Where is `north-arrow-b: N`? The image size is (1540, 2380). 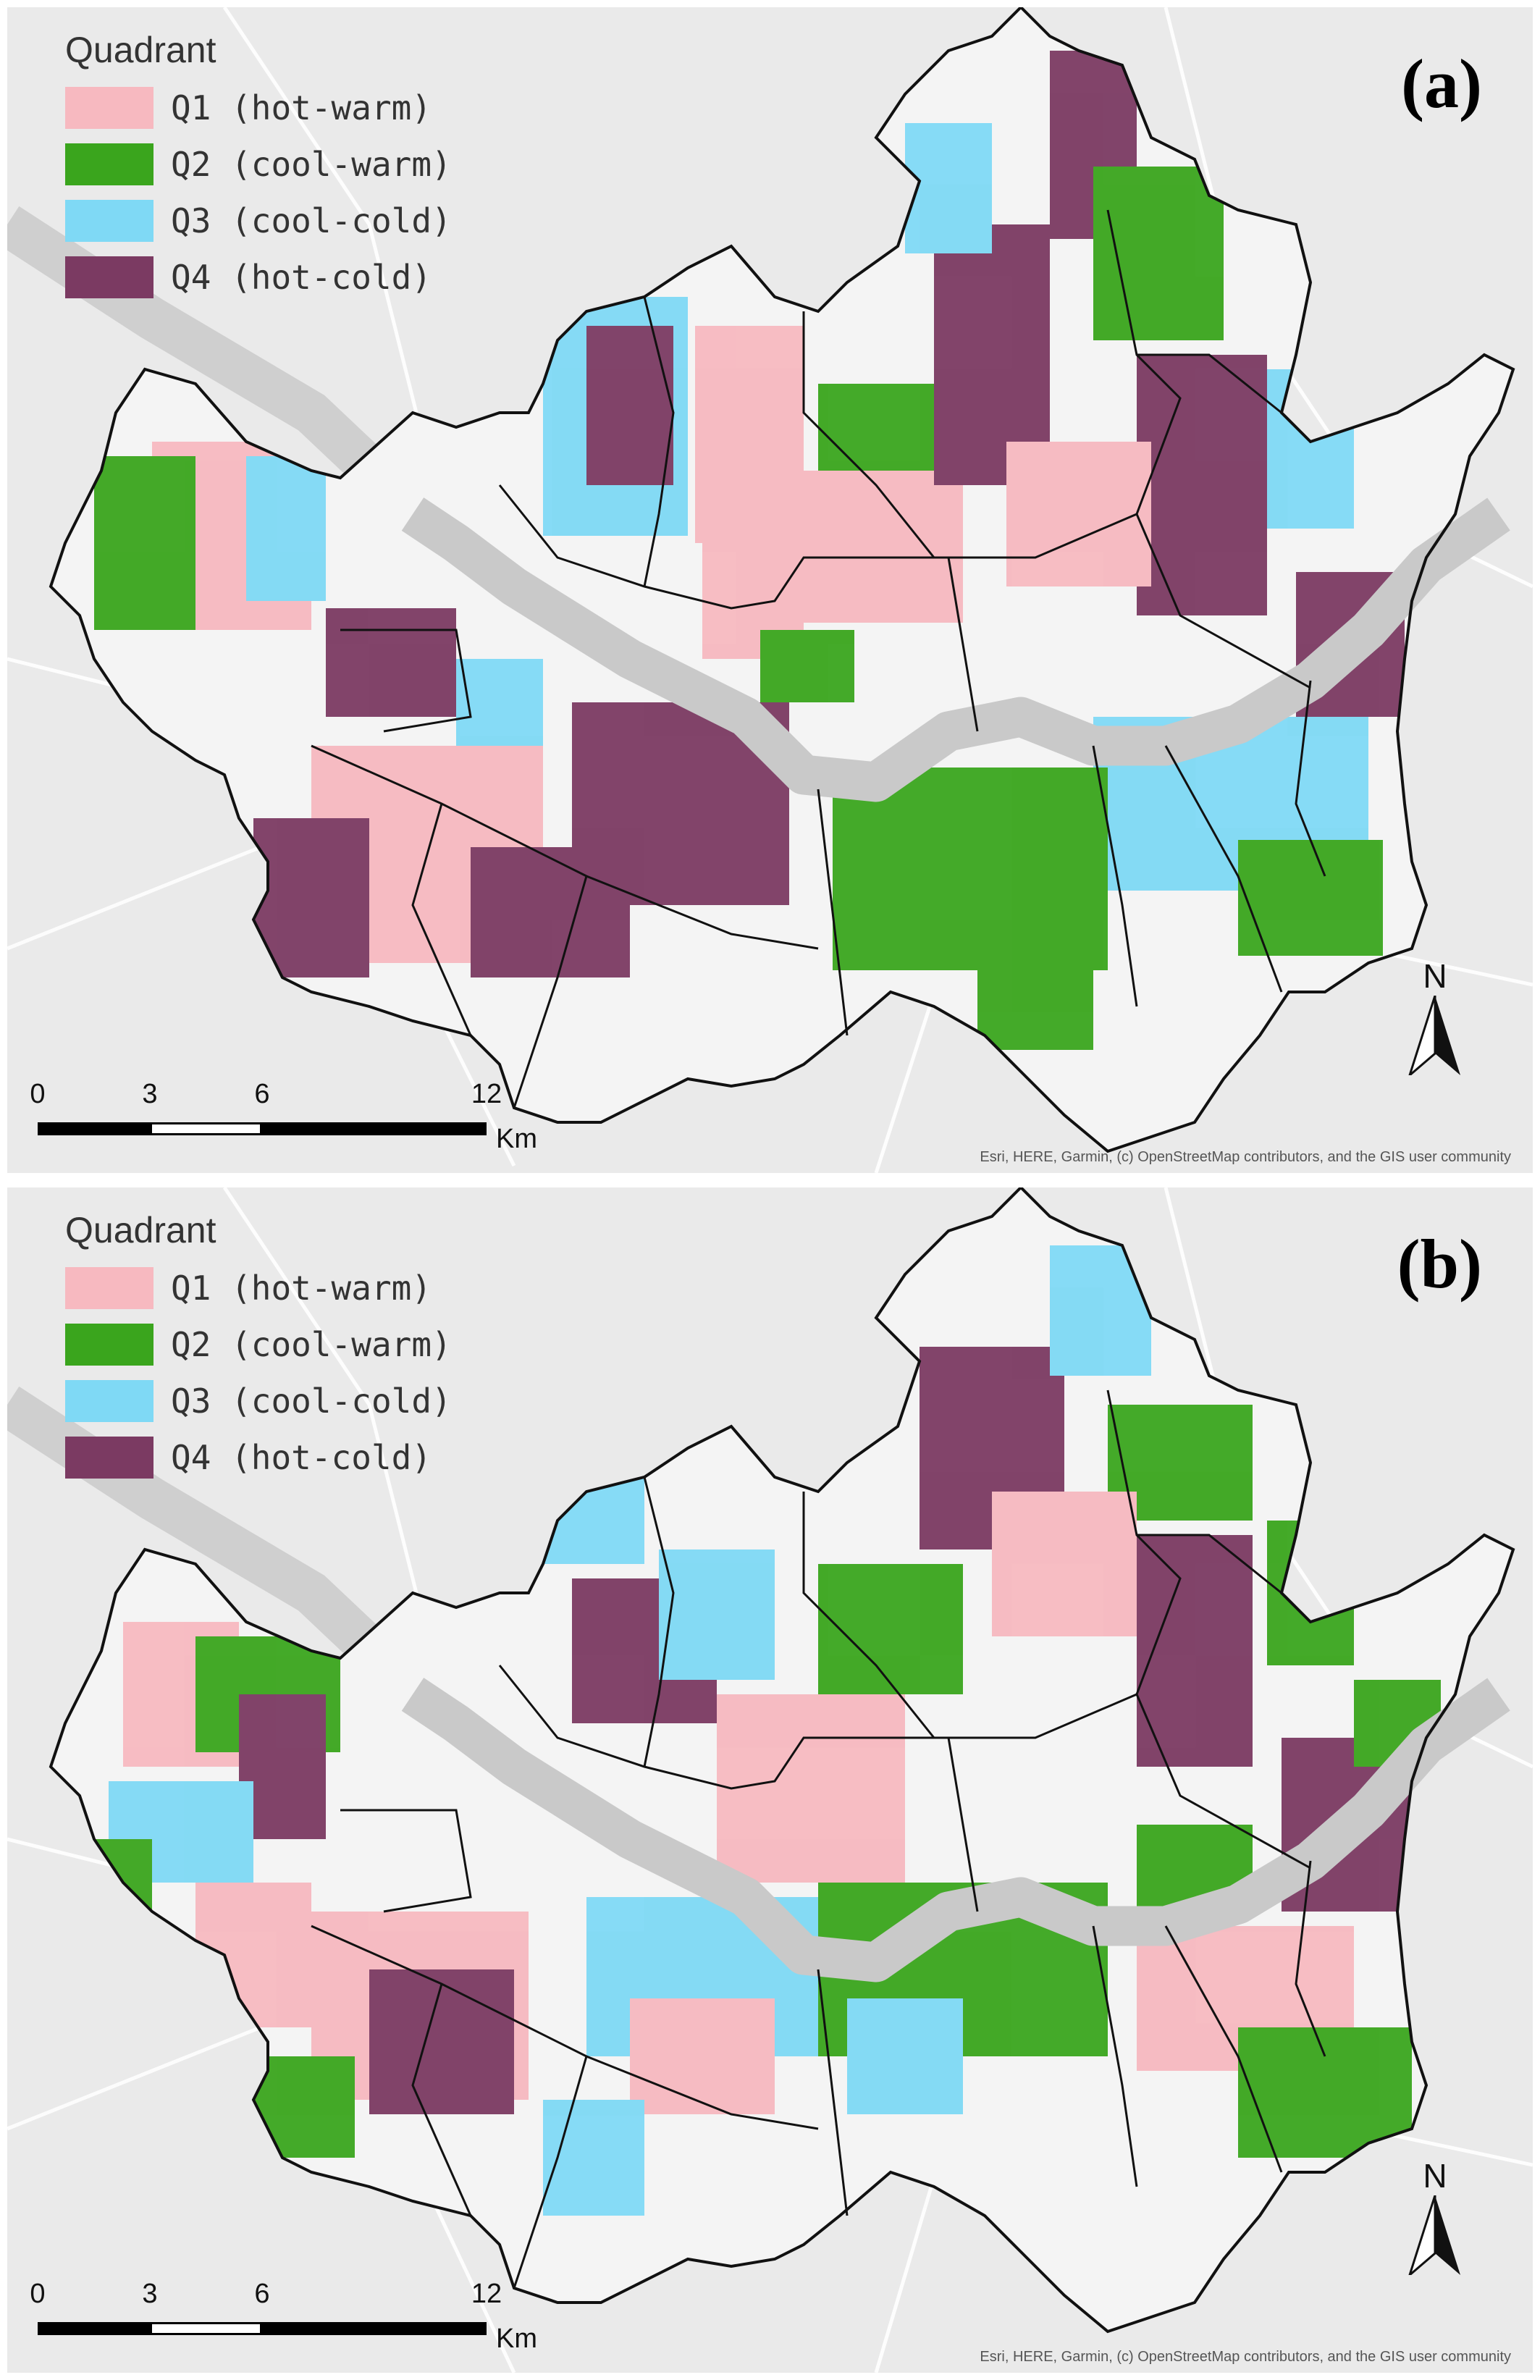 north-arrow-b: N is located at coordinates (1435, 2217).